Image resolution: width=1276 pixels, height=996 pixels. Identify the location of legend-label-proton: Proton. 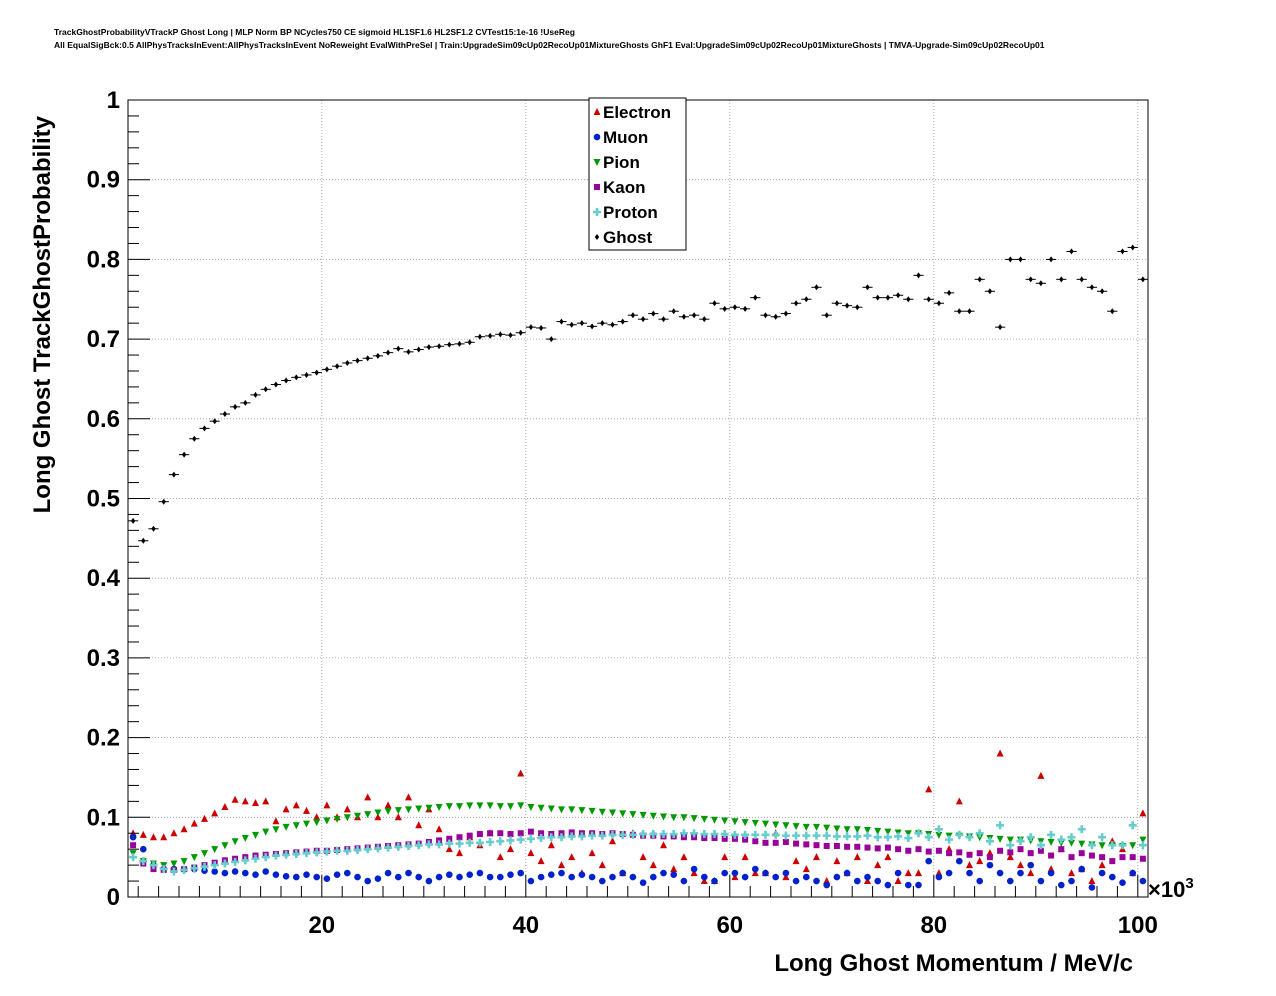
(630, 212).